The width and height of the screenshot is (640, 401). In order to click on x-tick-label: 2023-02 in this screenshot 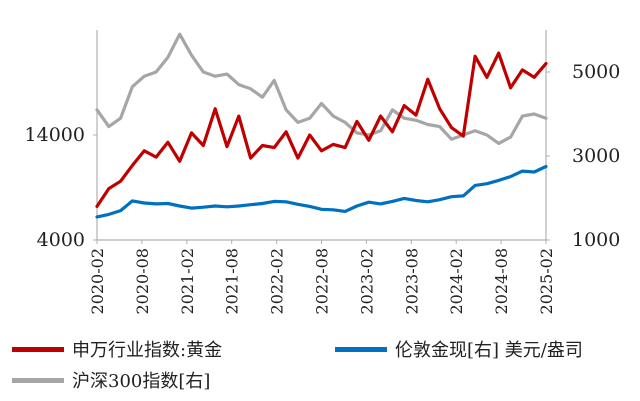, I will do `click(366, 281)`.